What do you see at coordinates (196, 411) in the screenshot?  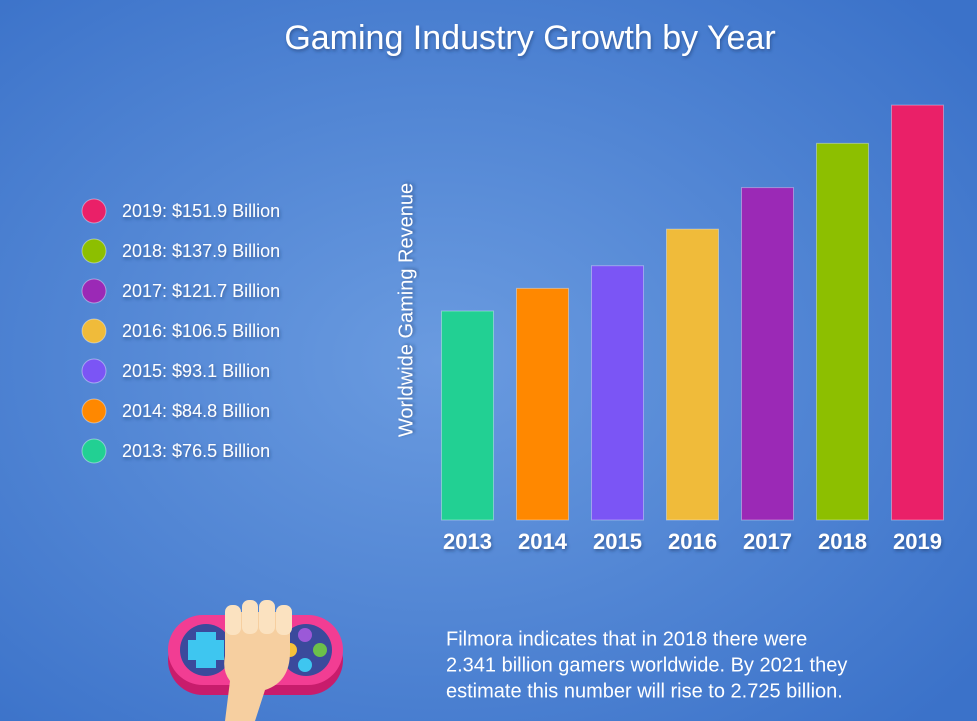 I see `legend-label: 2014: $84.8 Billion` at bounding box center [196, 411].